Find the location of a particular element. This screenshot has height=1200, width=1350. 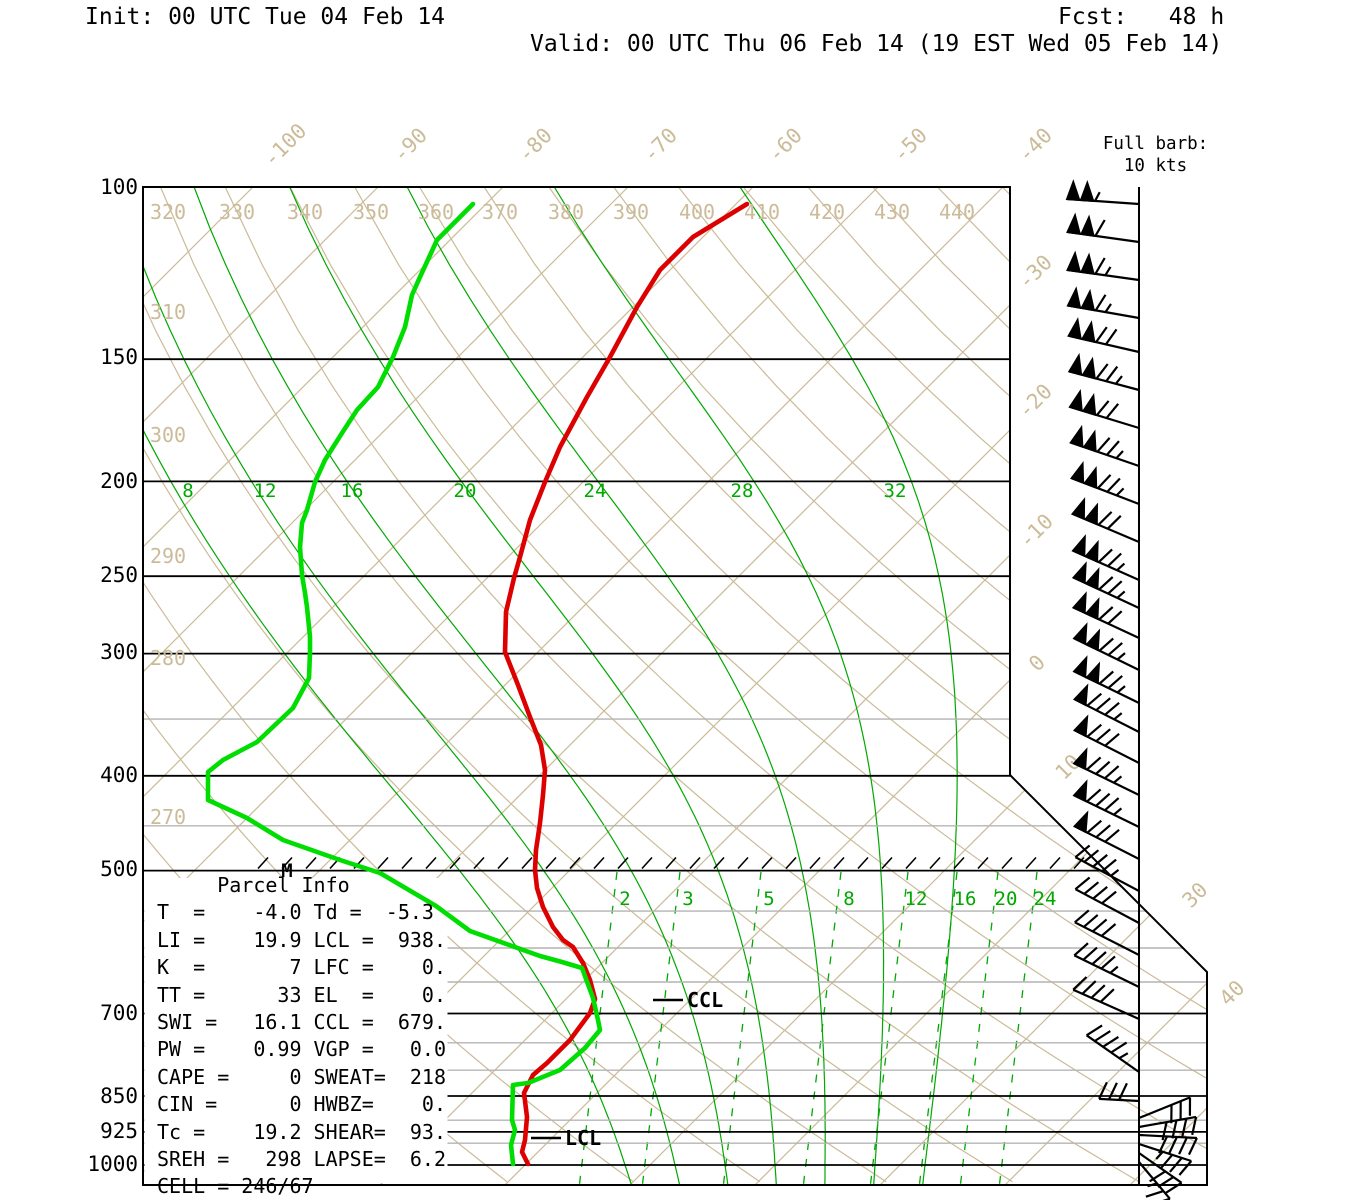

moist-adiabat-label: 8 is located at coordinates (187, 491).